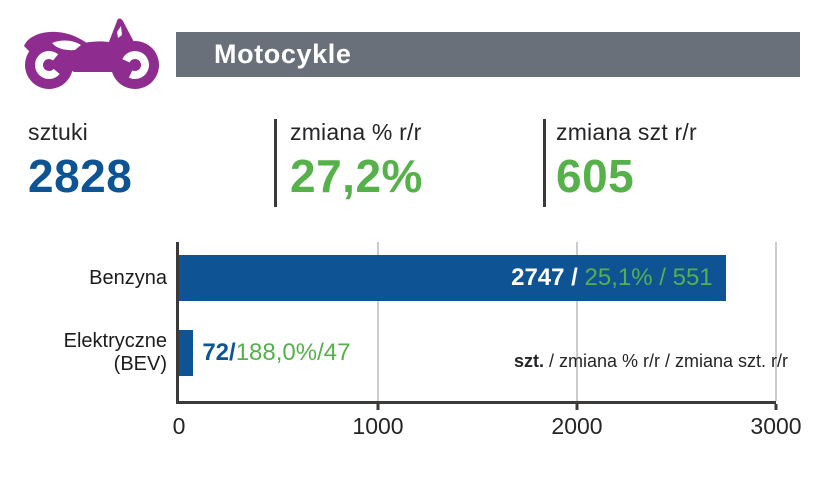 The width and height of the screenshot is (832, 492). What do you see at coordinates (577, 426) in the screenshot?
I see `x-tick-2000: 2000` at bounding box center [577, 426].